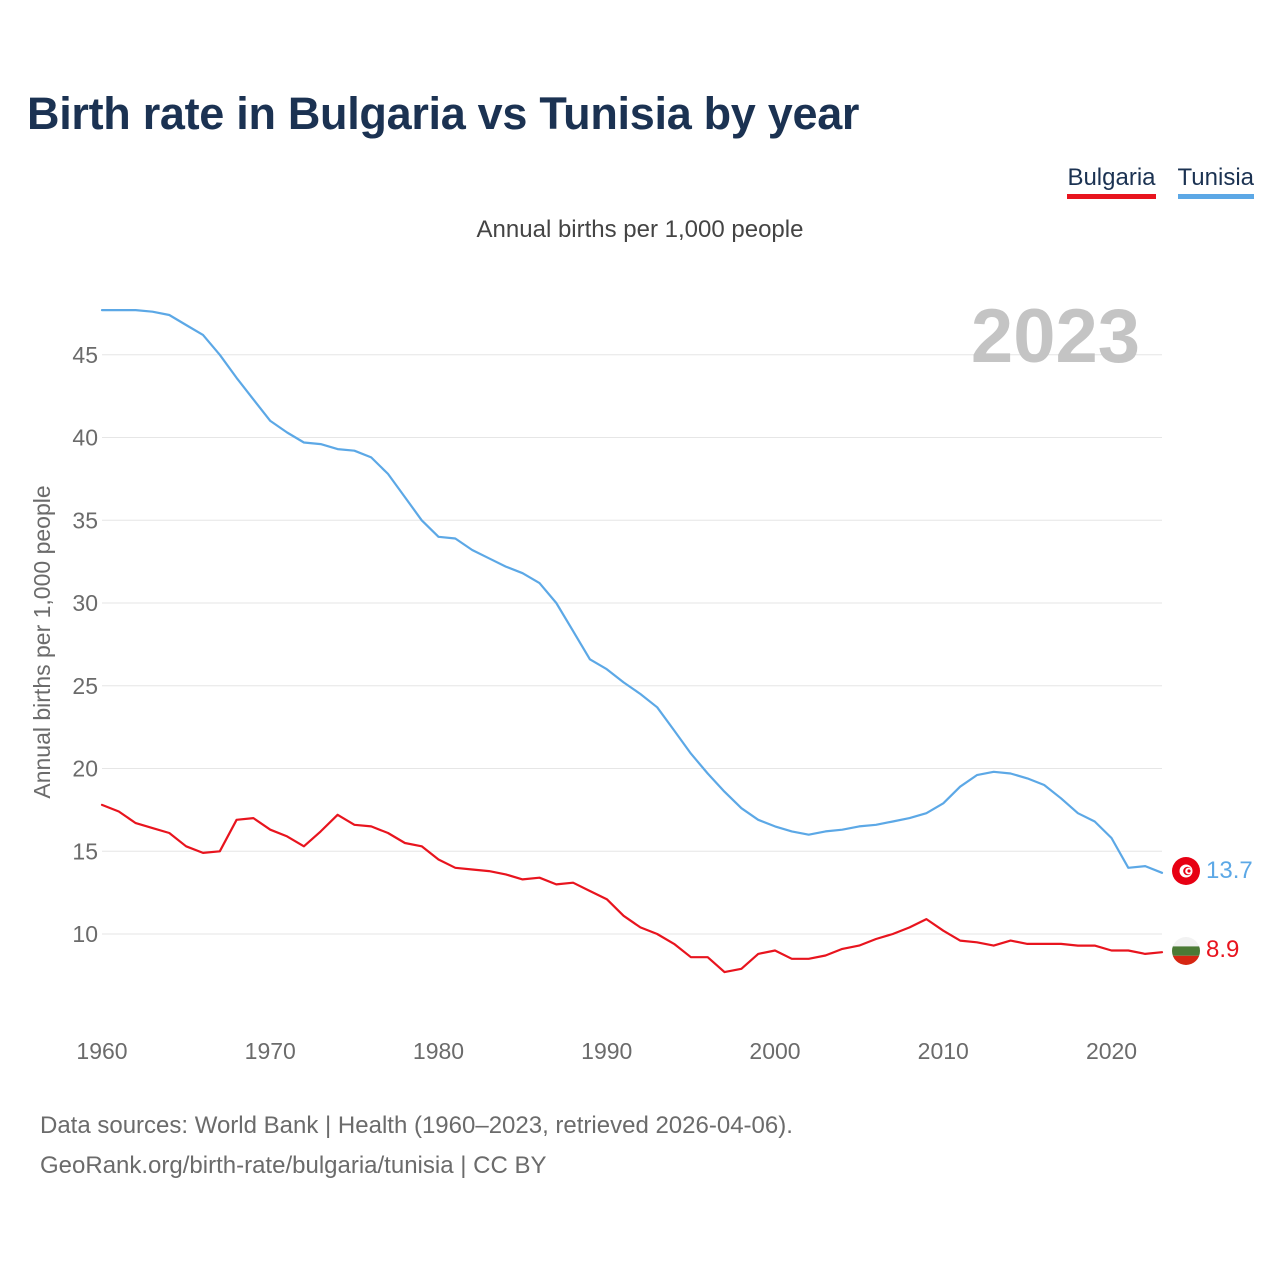 The width and height of the screenshot is (1280, 1280). What do you see at coordinates (85, 355) in the screenshot?
I see `y-tick-label: 45` at bounding box center [85, 355].